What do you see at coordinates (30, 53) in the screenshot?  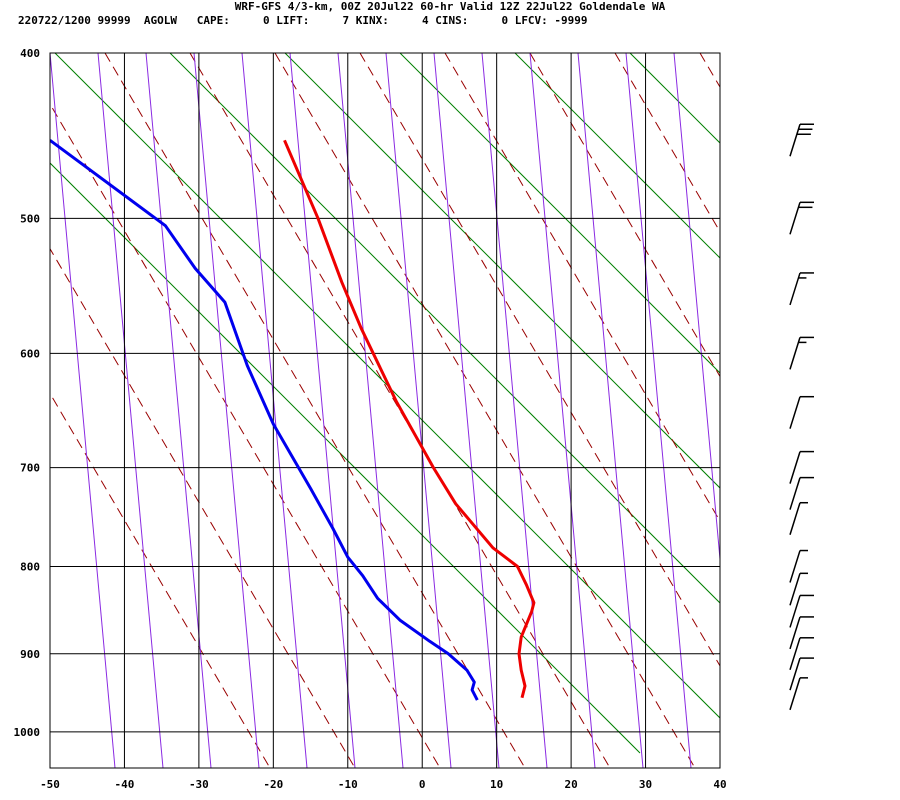 I see `y-tick-label: 400` at bounding box center [30, 53].